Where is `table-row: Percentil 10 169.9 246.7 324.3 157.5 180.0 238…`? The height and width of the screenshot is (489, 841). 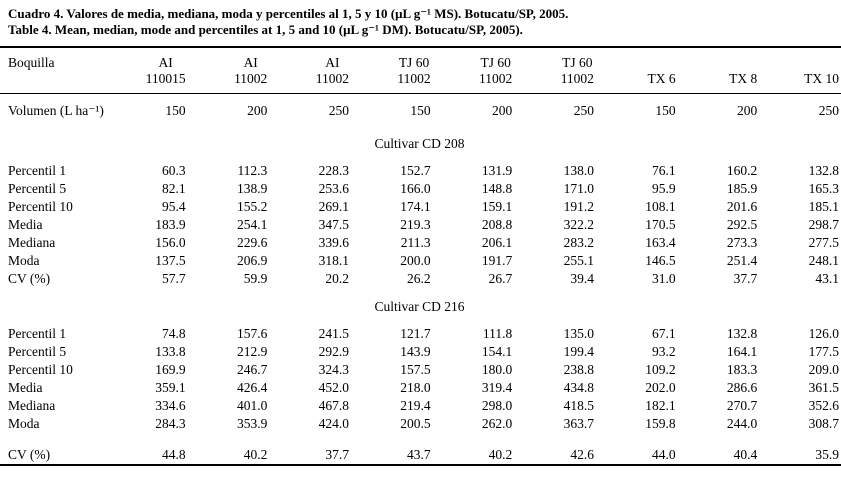
table-row: Percentil 10 169.9 246.7 324.3 157.5 180.0 238… is located at coordinates (420, 370).